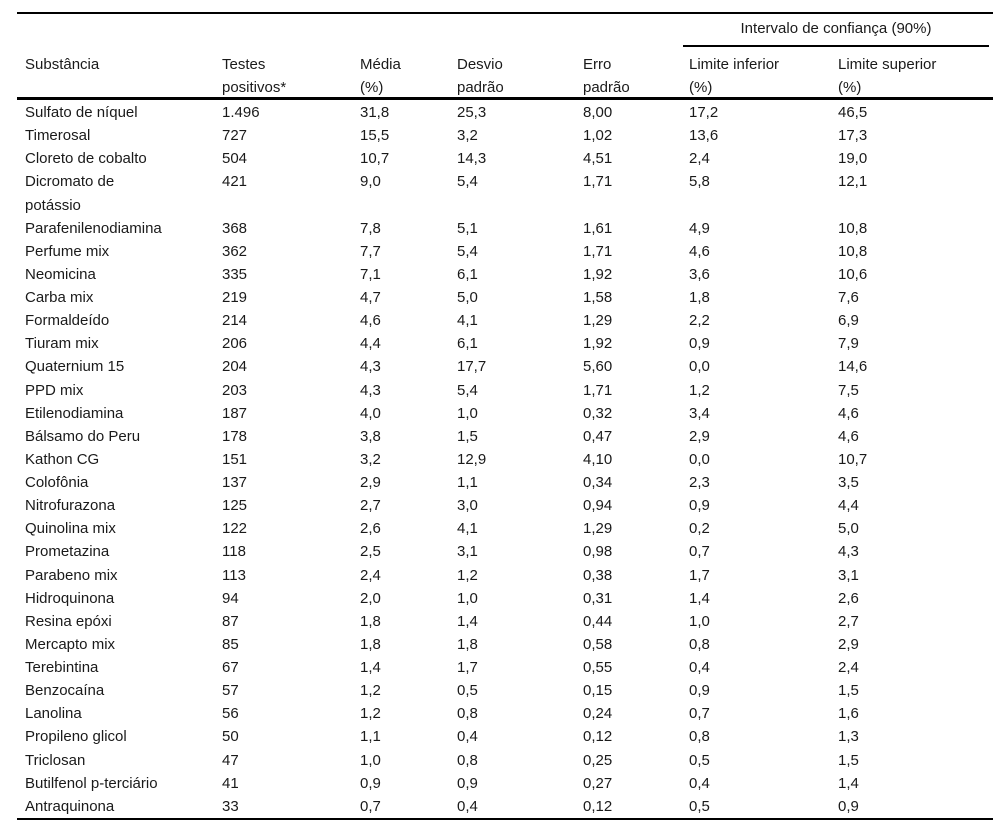 The width and height of the screenshot is (1000, 835). Describe the element at coordinates (507, 320) in the screenshot. I see `table-row: Formaldeído 214 4,6 4,1 1,29 2,2 6,9` at that location.